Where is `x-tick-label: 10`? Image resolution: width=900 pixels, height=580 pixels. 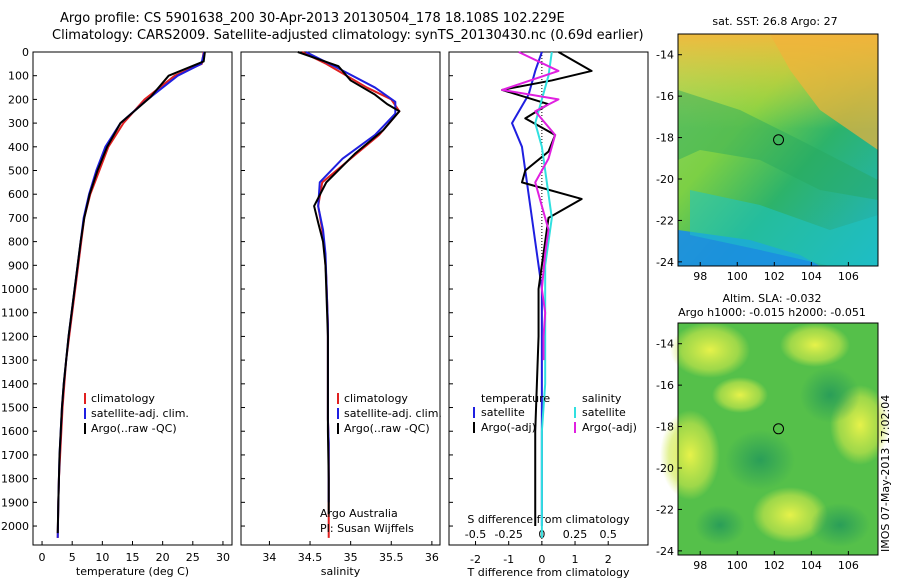
x-tick-label: 10 is located at coordinates (102, 557).